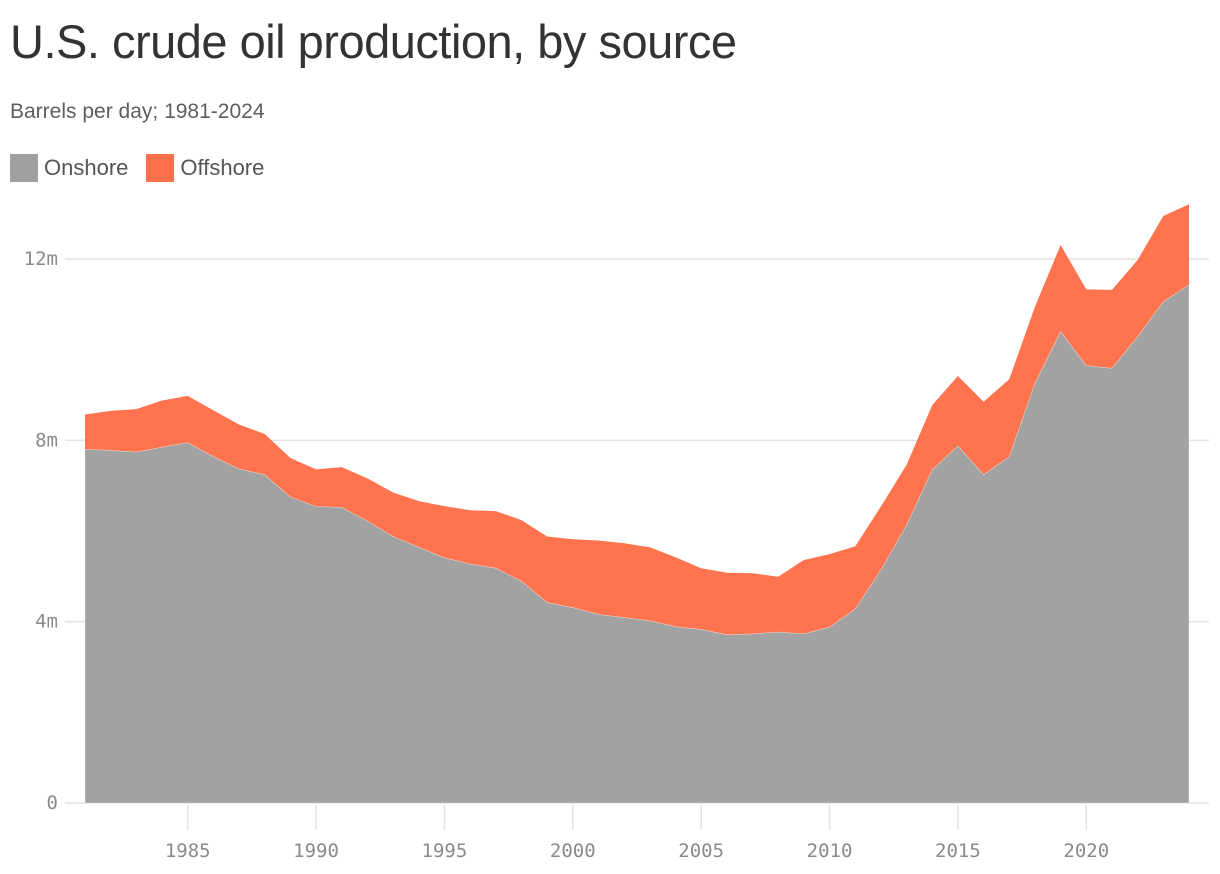 This screenshot has height=874, width=1220. Describe the element at coordinates (701, 851) in the screenshot. I see `x-tick-label: 2005` at that location.